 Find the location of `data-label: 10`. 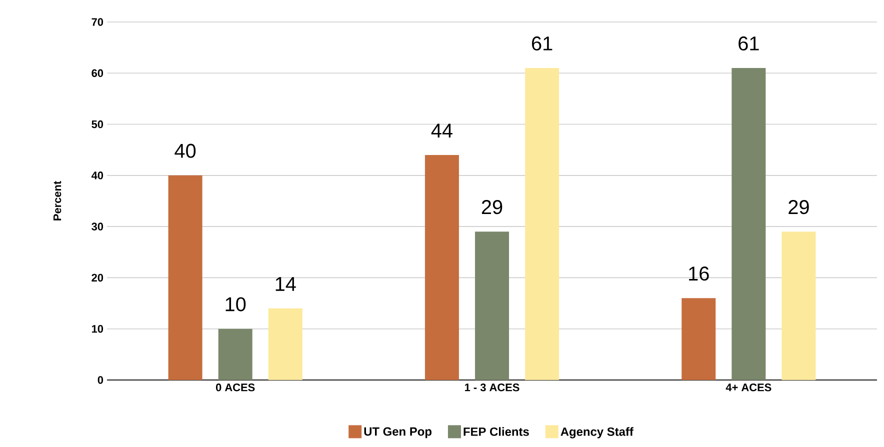

data-label: 10 is located at coordinates (236, 304).